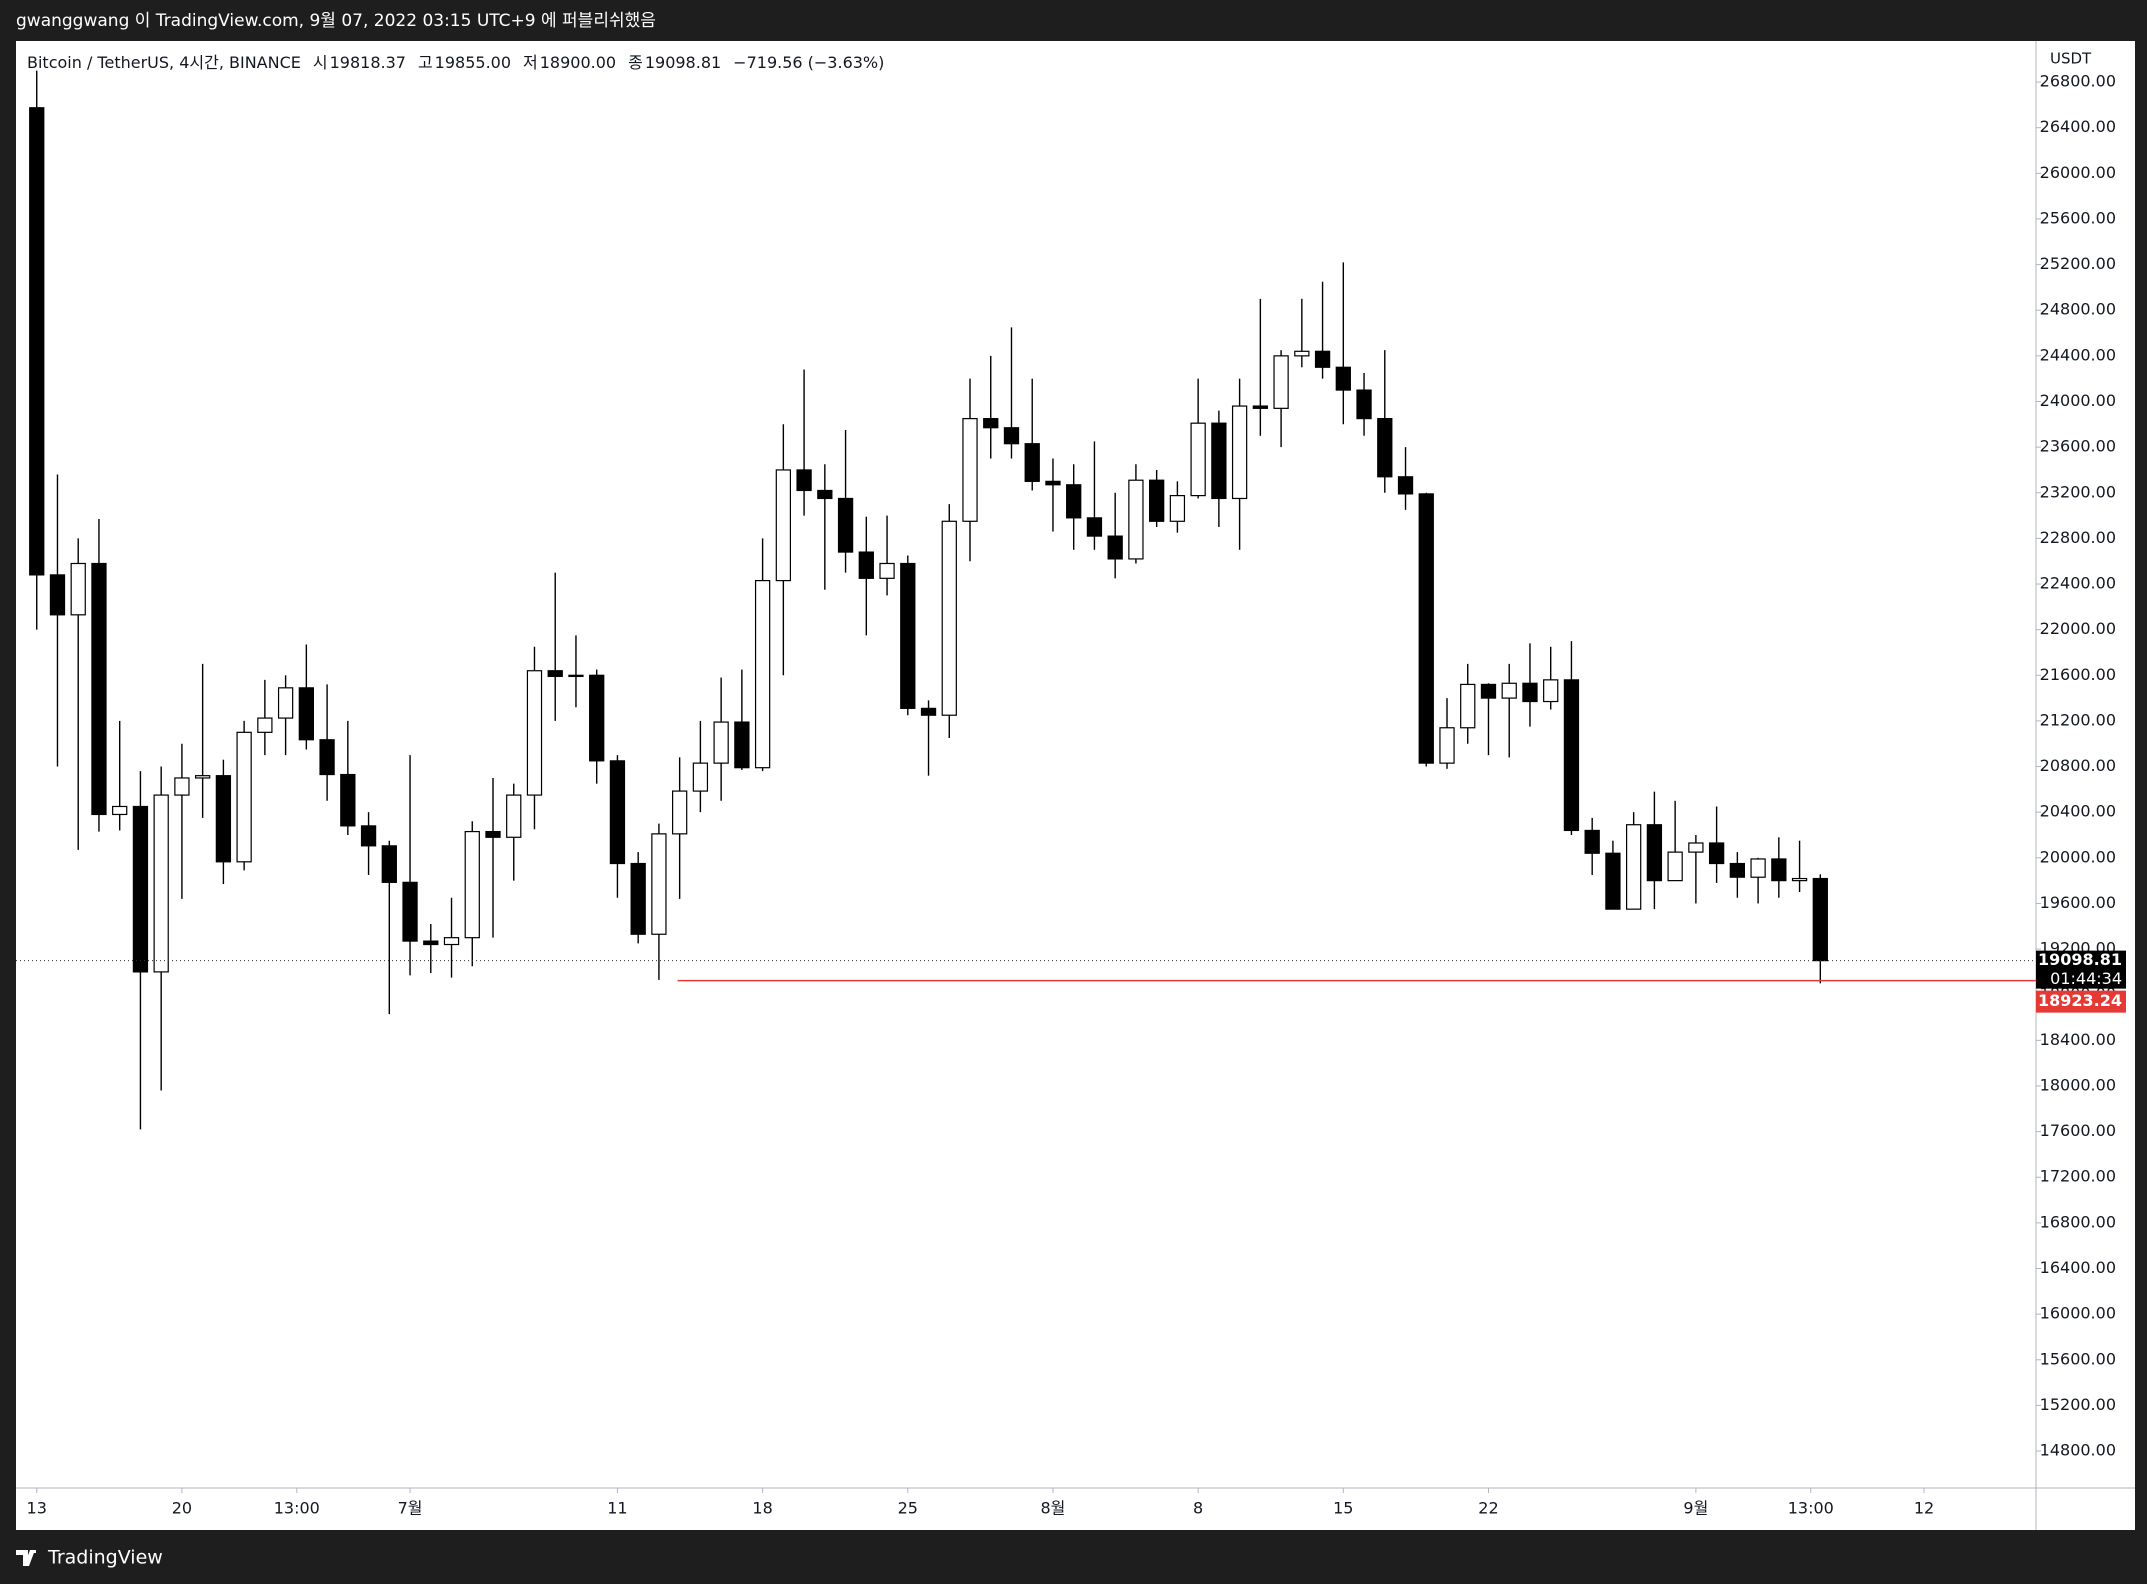 The height and width of the screenshot is (1584, 2147). I want to click on last-price-label: 19098.81, so click(2080, 959).